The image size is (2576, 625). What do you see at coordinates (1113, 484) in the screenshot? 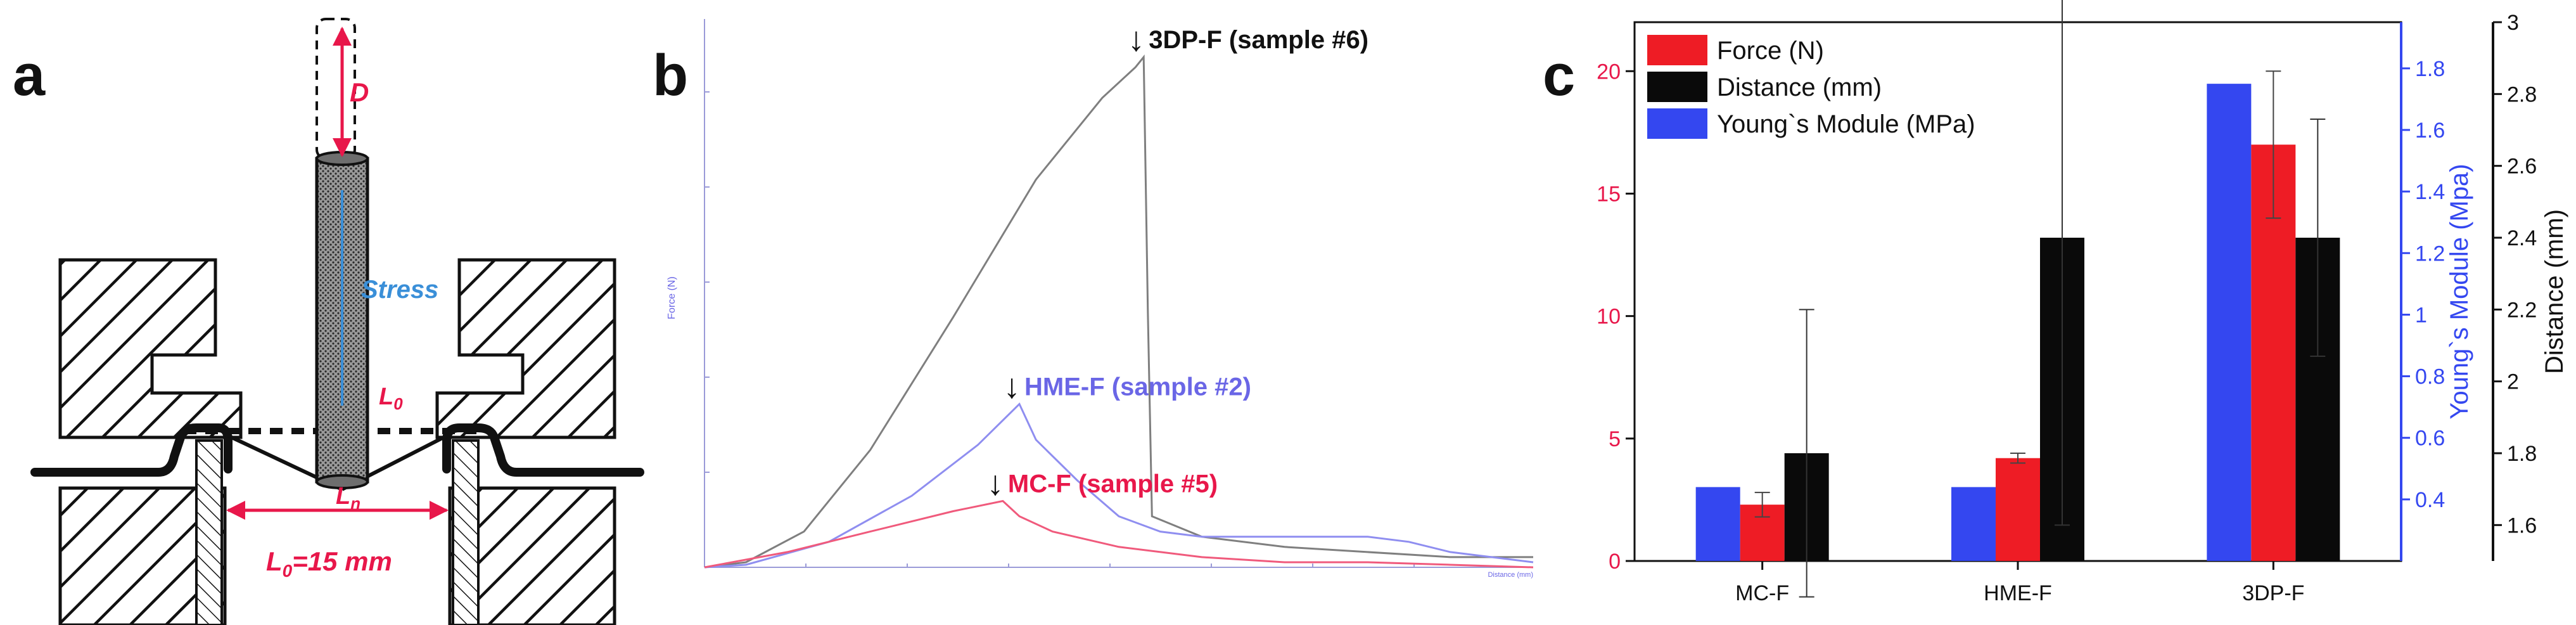
I see `panel-b-annotation-2: MC-F (sample #5)` at bounding box center [1113, 484].